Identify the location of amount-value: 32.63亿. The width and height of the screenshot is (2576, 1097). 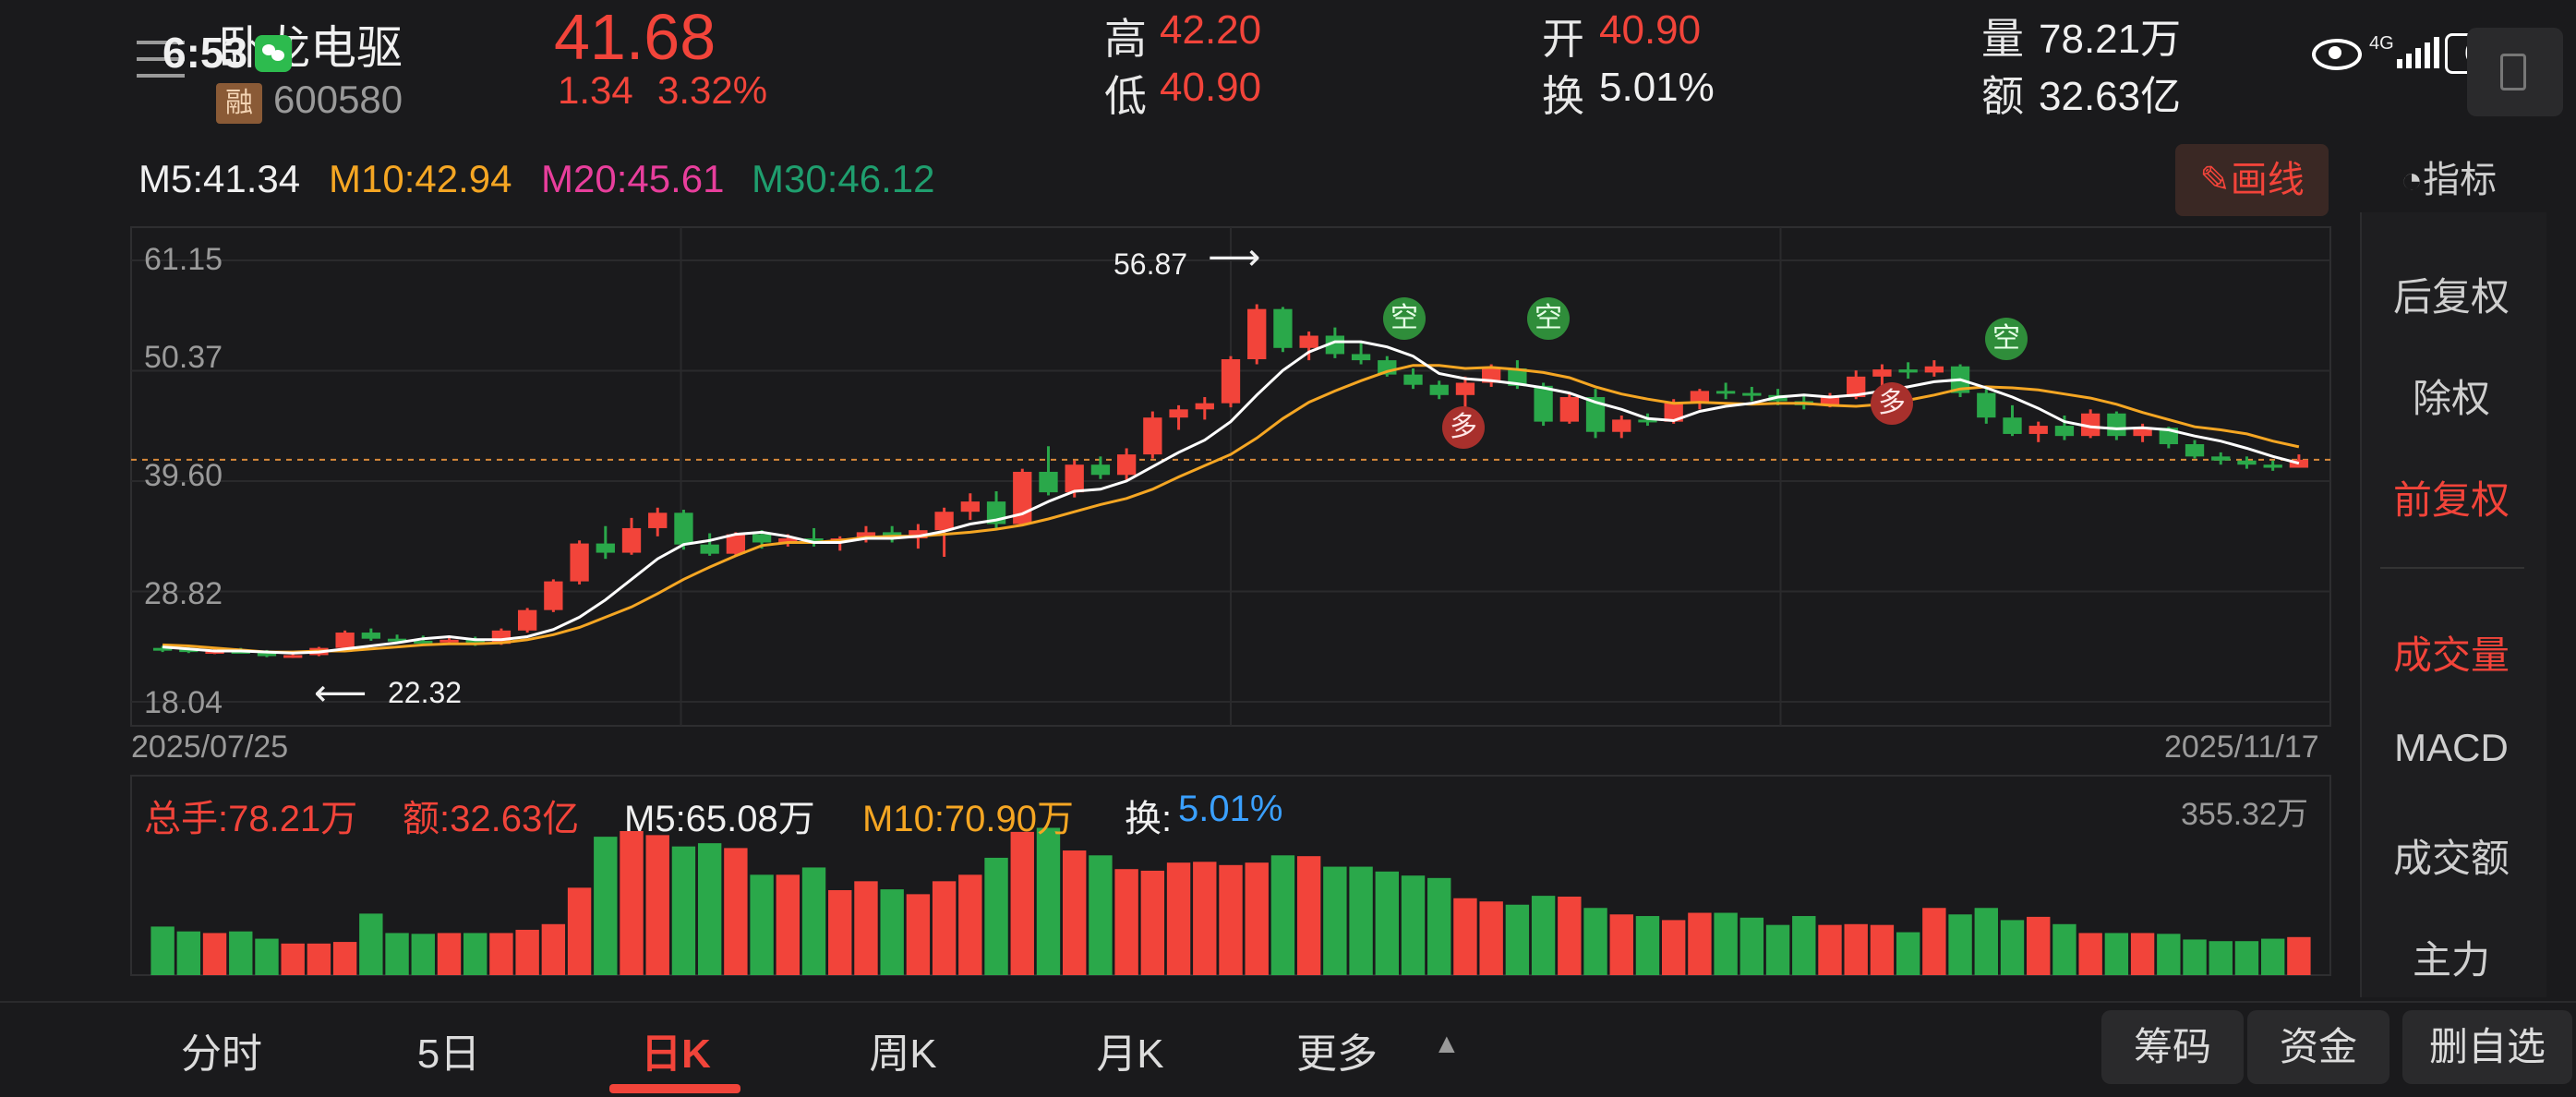
(2110, 96).